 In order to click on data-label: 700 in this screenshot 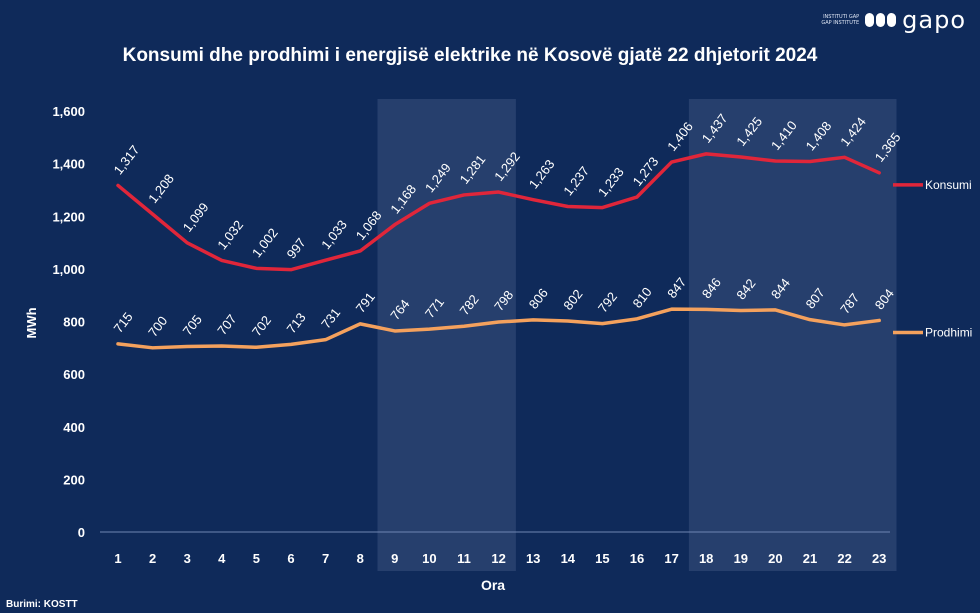, I will do `click(157, 326)`.